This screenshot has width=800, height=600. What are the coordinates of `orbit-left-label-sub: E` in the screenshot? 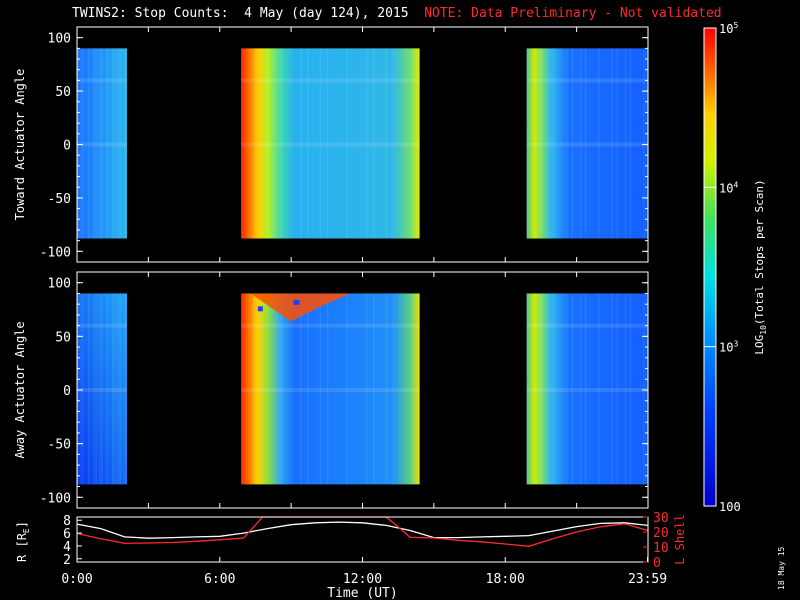 It's located at (26, 530).